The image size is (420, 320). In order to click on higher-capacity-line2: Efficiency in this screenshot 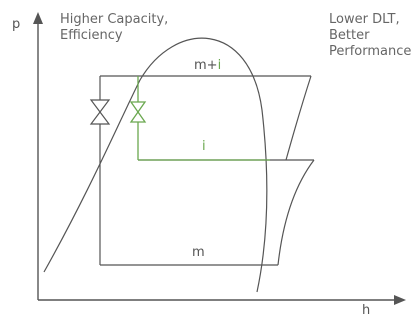, I will do `click(91, 35)`.